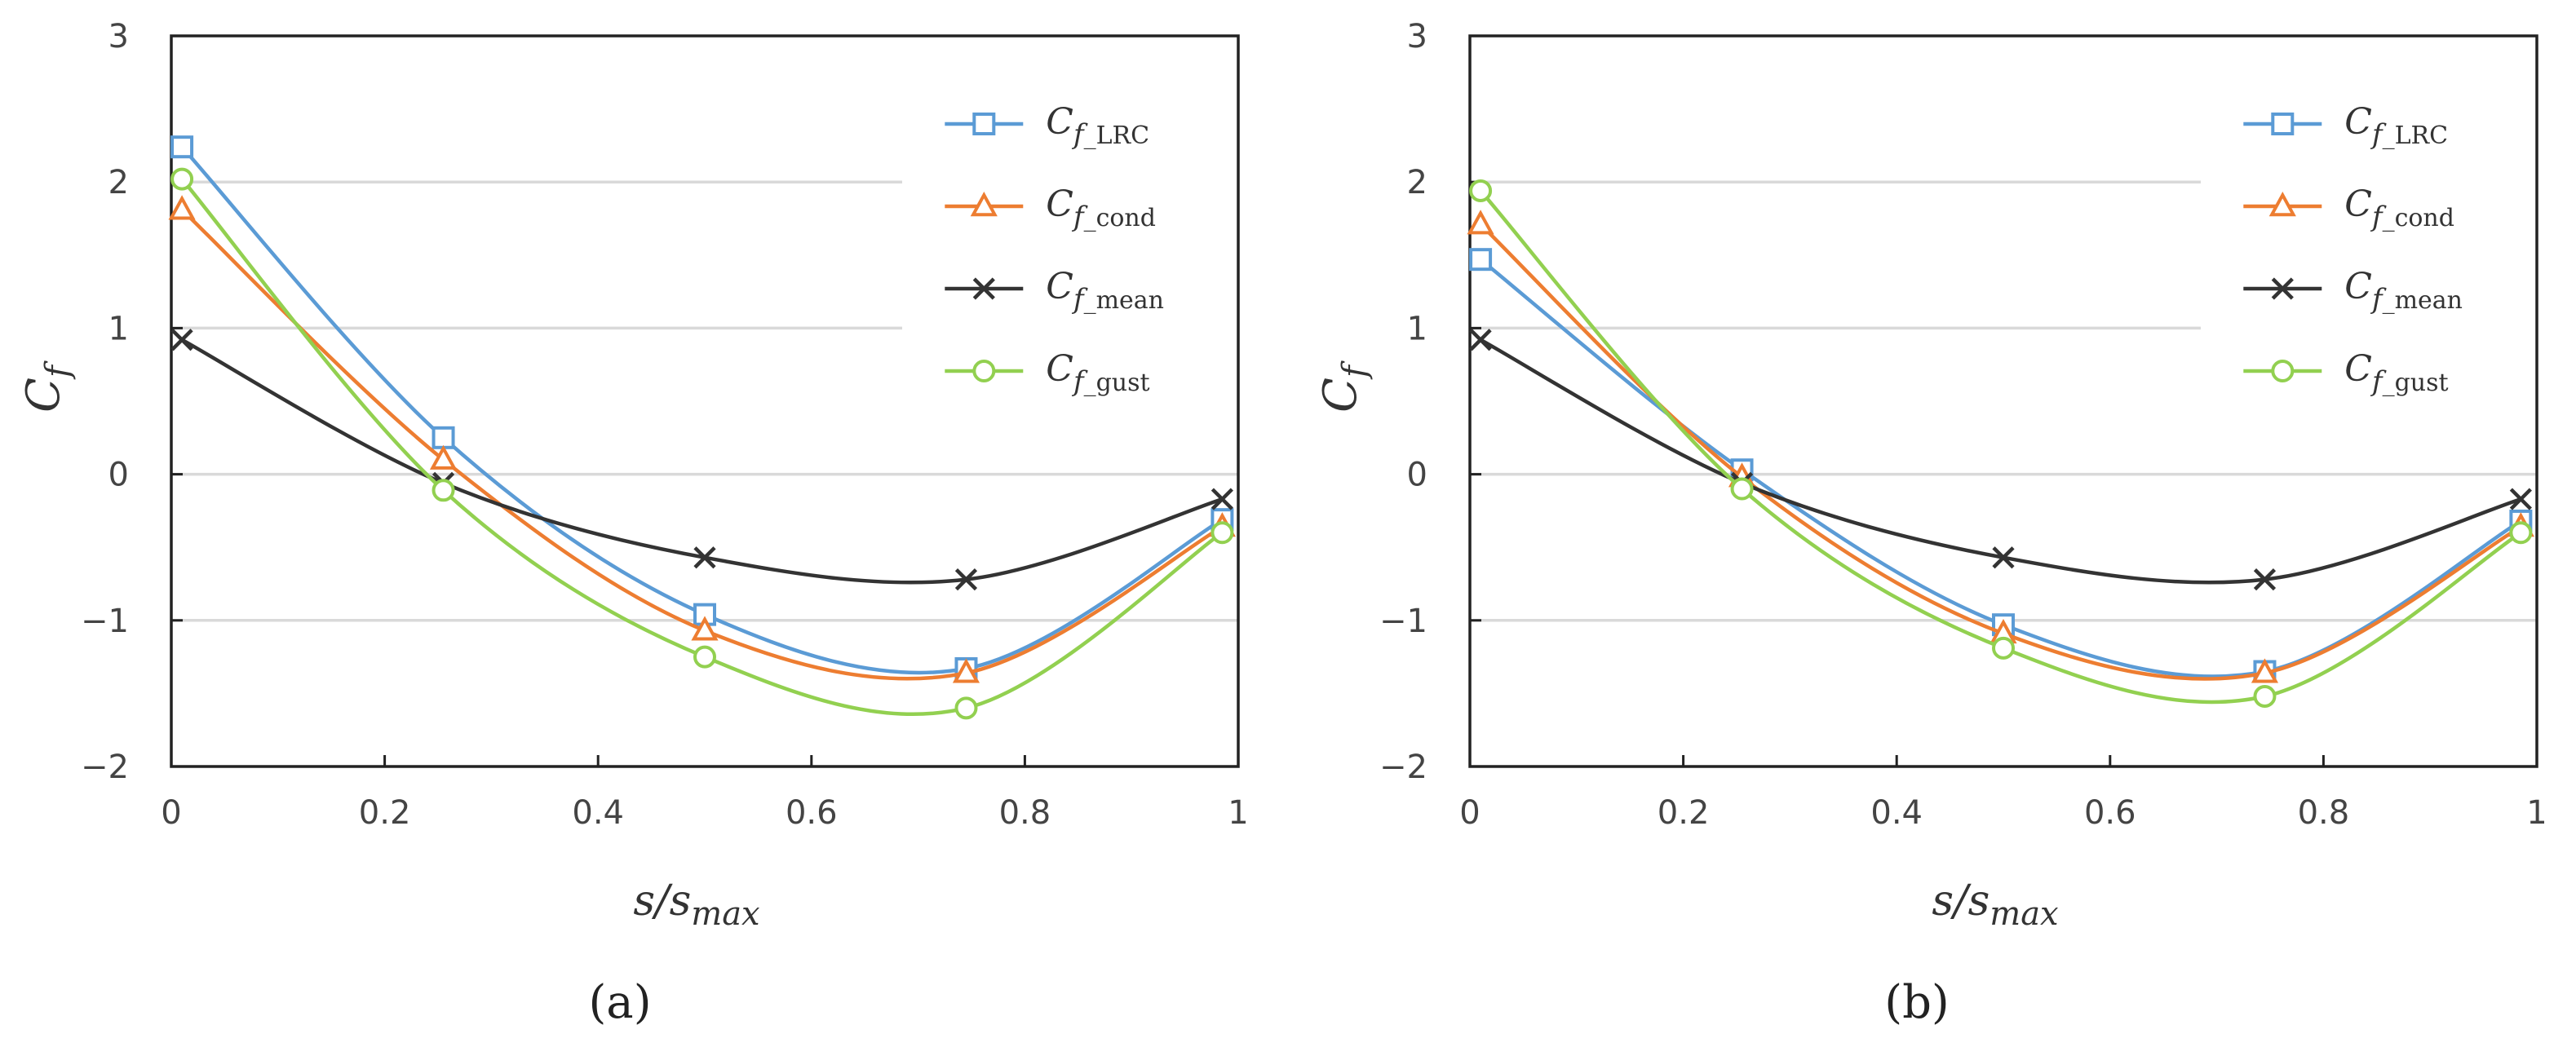 The height and width of the screenshot is (1047, 2576). I want to click on series-mean, so click(2000, 460).